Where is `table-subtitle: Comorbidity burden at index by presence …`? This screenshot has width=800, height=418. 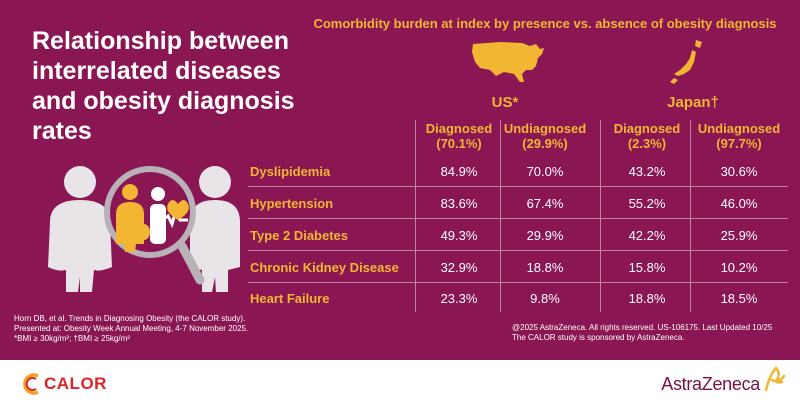
table-subtitle: Comorbidity burden at index by presence … is located at coordinates (545, 23).